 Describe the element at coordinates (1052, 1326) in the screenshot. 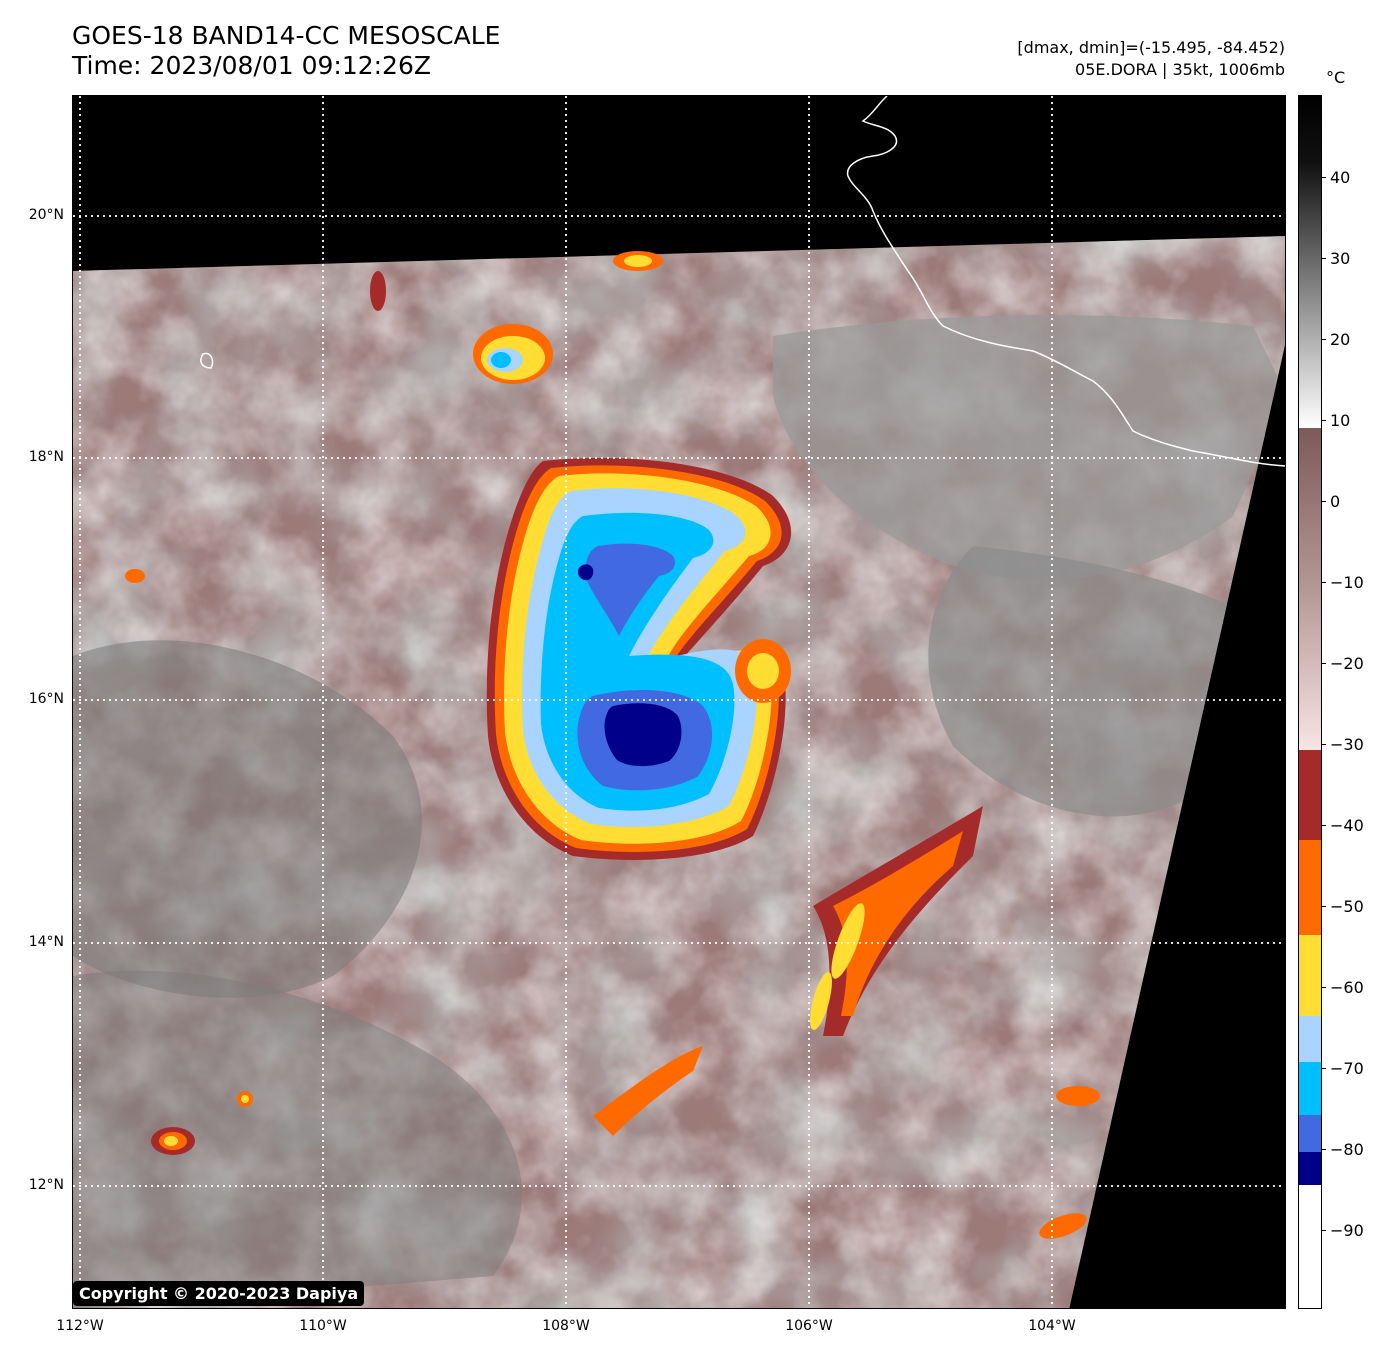

I see `lon-label-104w: 104°W` at that location.